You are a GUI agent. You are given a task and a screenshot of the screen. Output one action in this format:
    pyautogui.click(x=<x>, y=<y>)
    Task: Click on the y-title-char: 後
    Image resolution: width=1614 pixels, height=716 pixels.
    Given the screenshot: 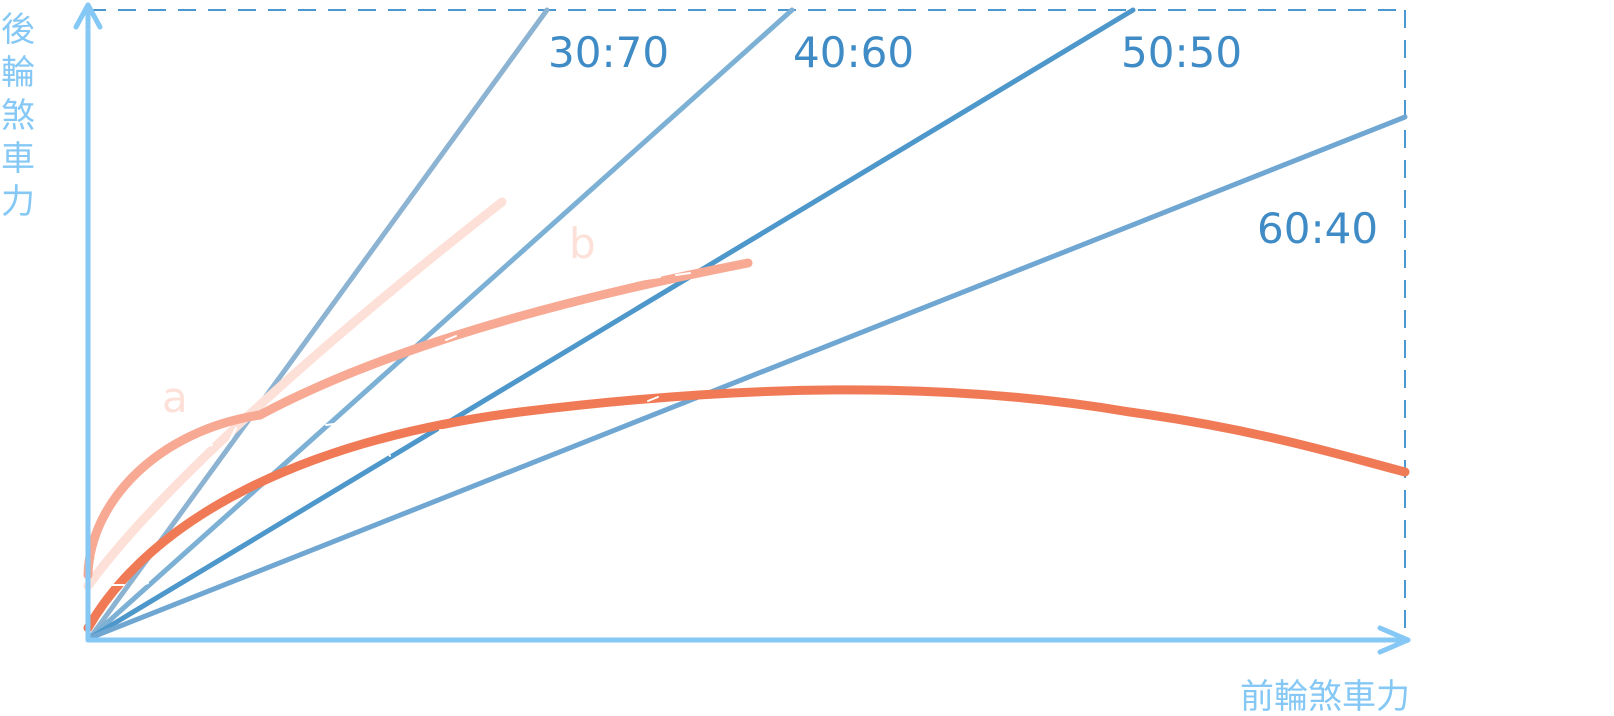 What is the action you would take?
    pyautogui.click(x=18, y=30)
    